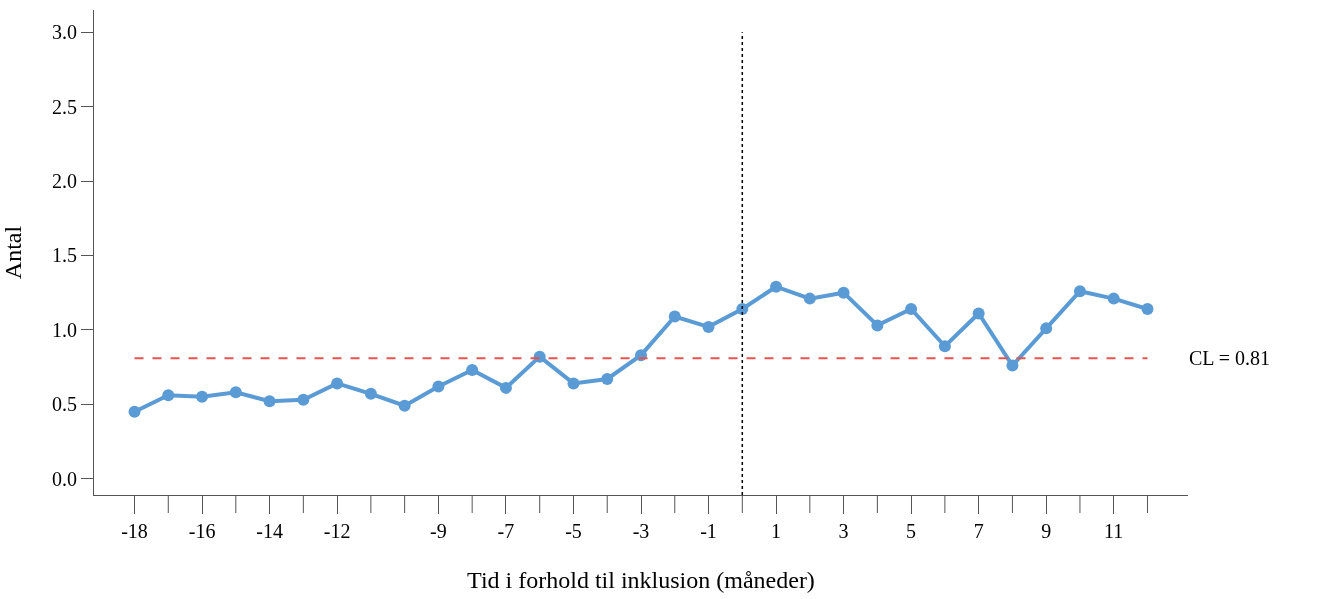 The image size is (1328, 599). Describe the element at coordinates (64, 255) in the screenshot. I see `y-tick-label: 1.5` at that location.